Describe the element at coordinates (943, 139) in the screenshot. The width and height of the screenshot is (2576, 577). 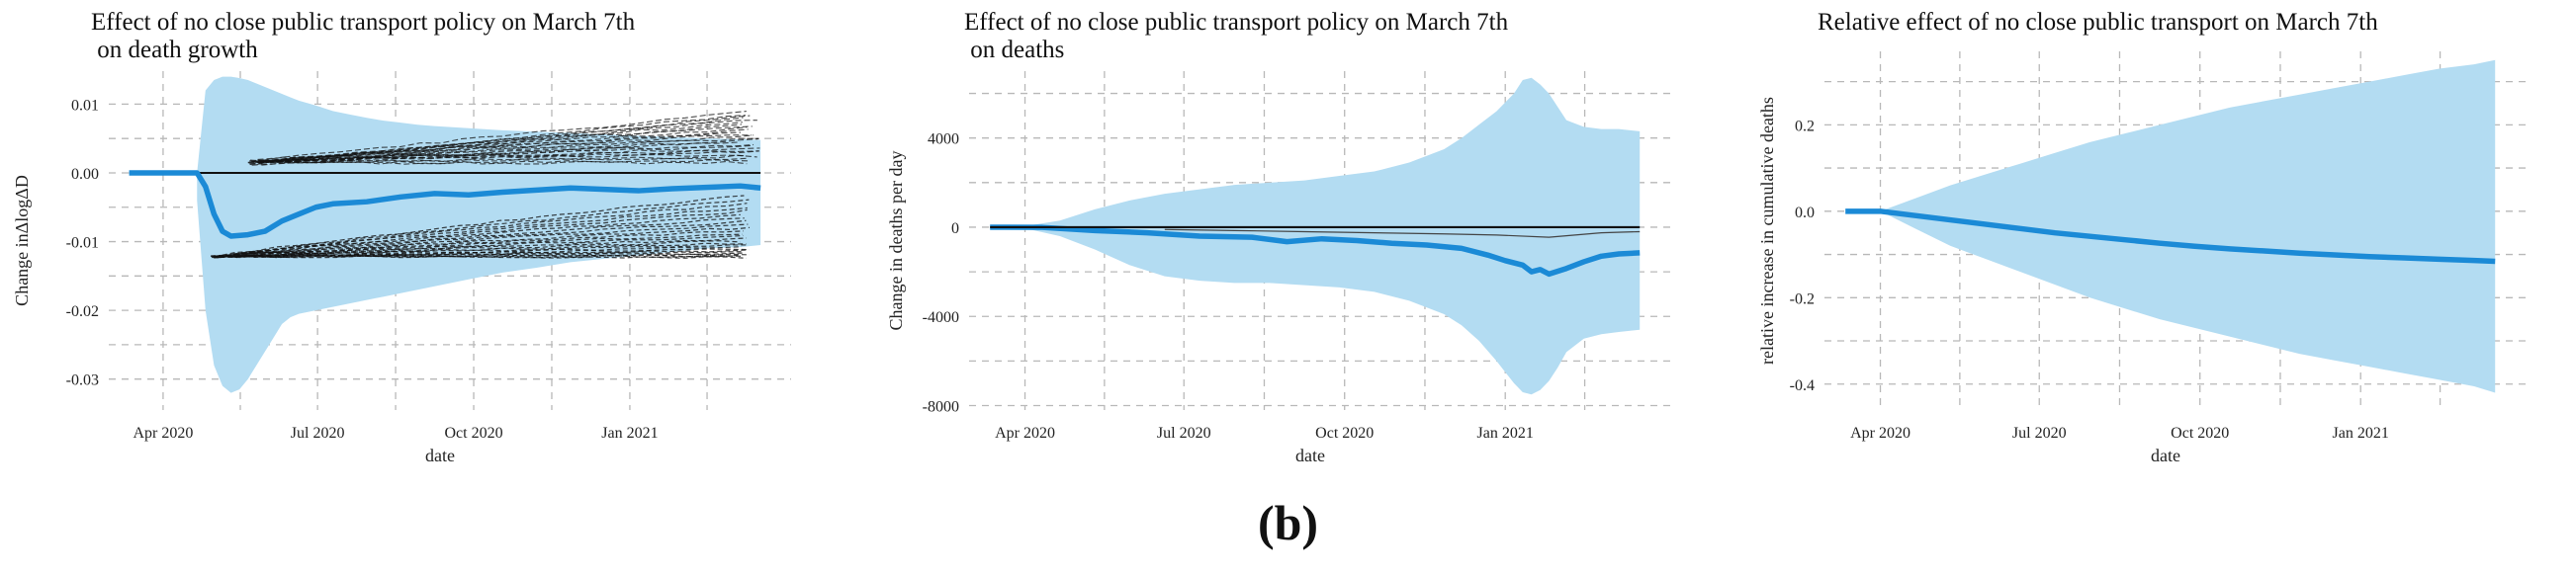
I see `y-tick-label: 4000` at that location.